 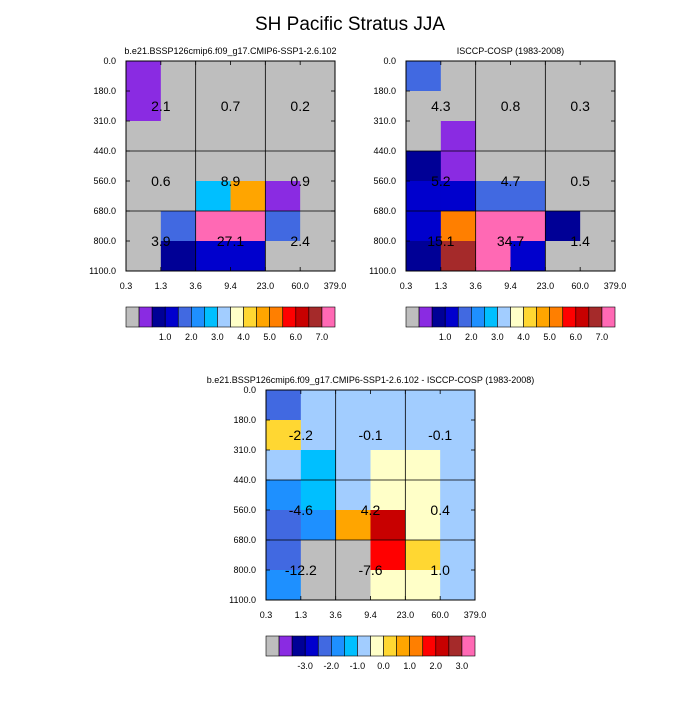 I want to click on block-value-label: 0.6, so click(x=161, y=181).